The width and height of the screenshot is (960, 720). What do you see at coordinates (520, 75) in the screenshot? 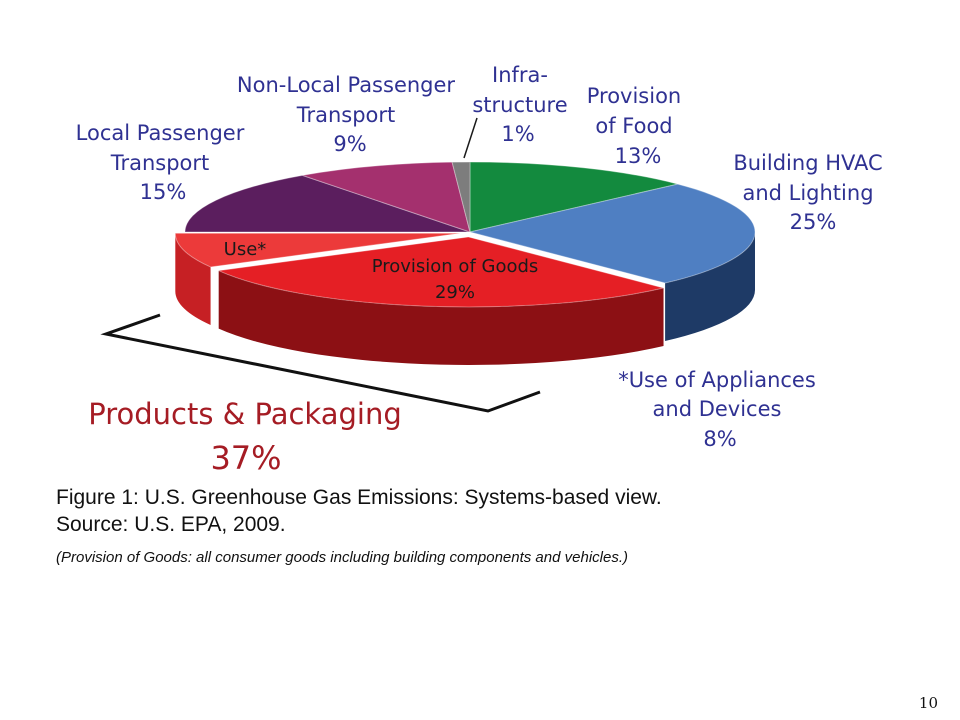
I see `slice-name: Infra-` at bounding box center [520, 75].